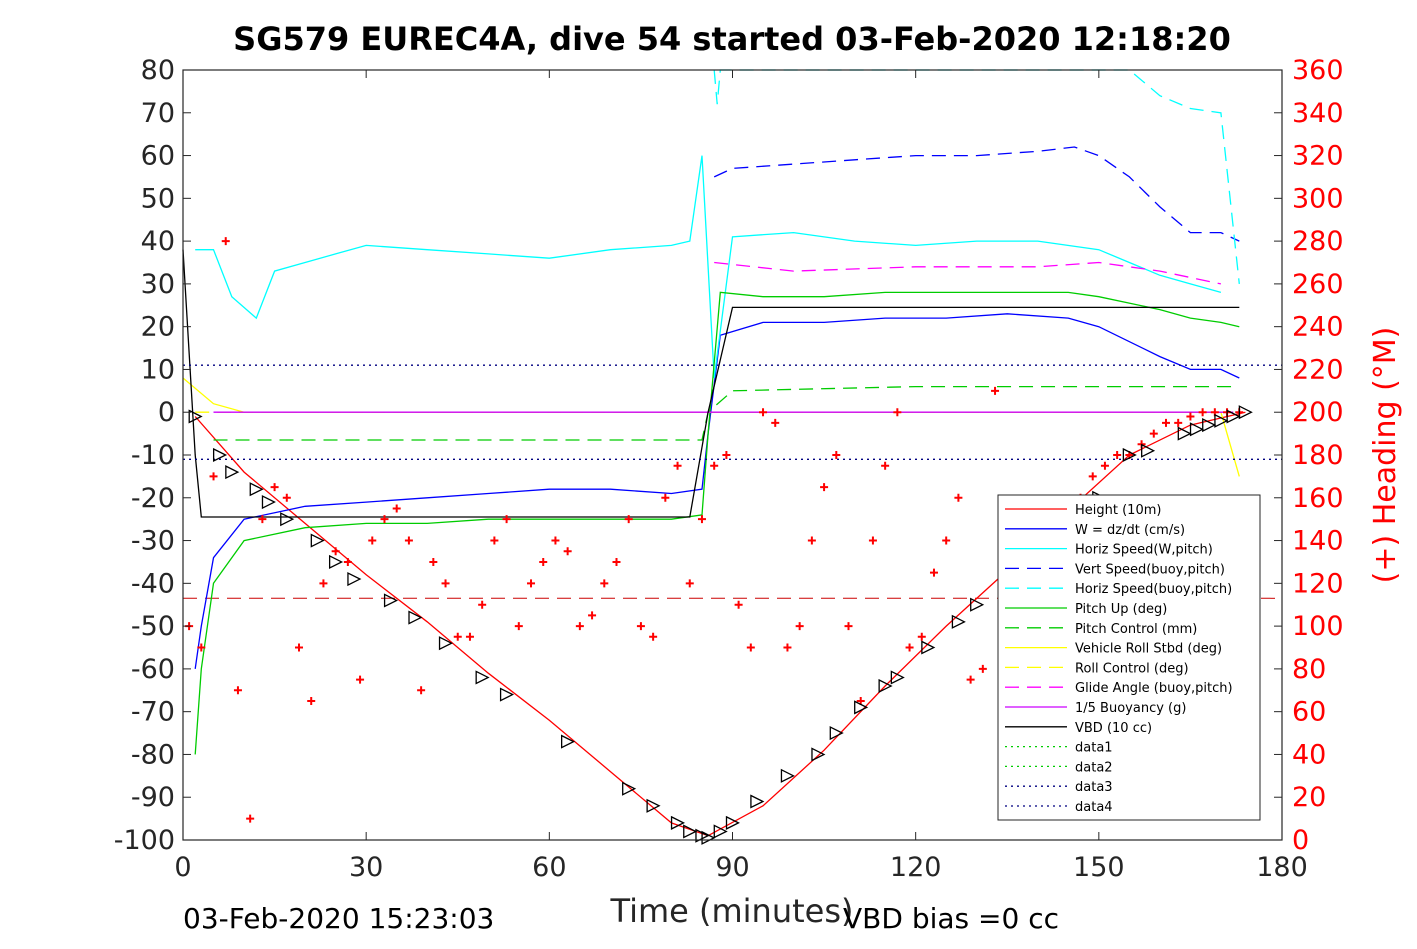  I want to click on legend-label: Horiz Speed(buoy,pitch), so click(1153, 589).